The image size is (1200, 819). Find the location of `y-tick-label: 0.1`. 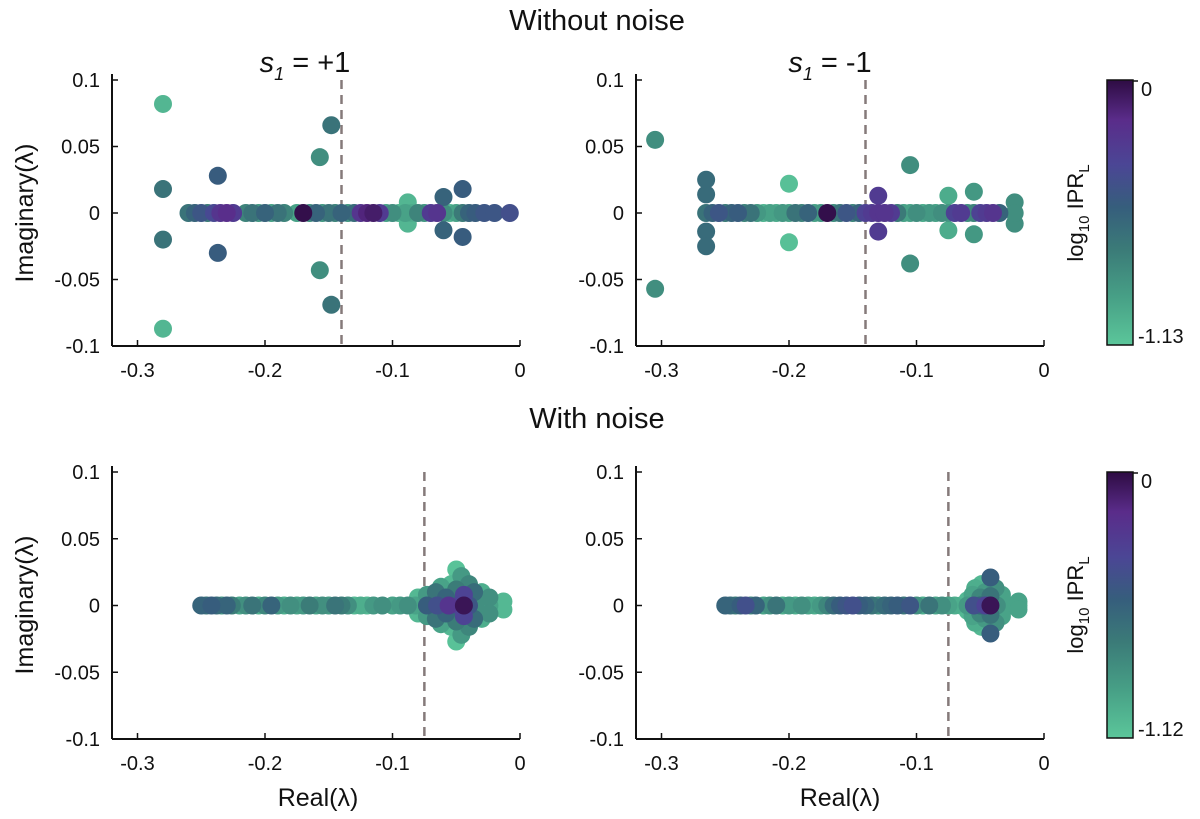

y-tick-label: 0.1 is located at coordinates (86, 473).